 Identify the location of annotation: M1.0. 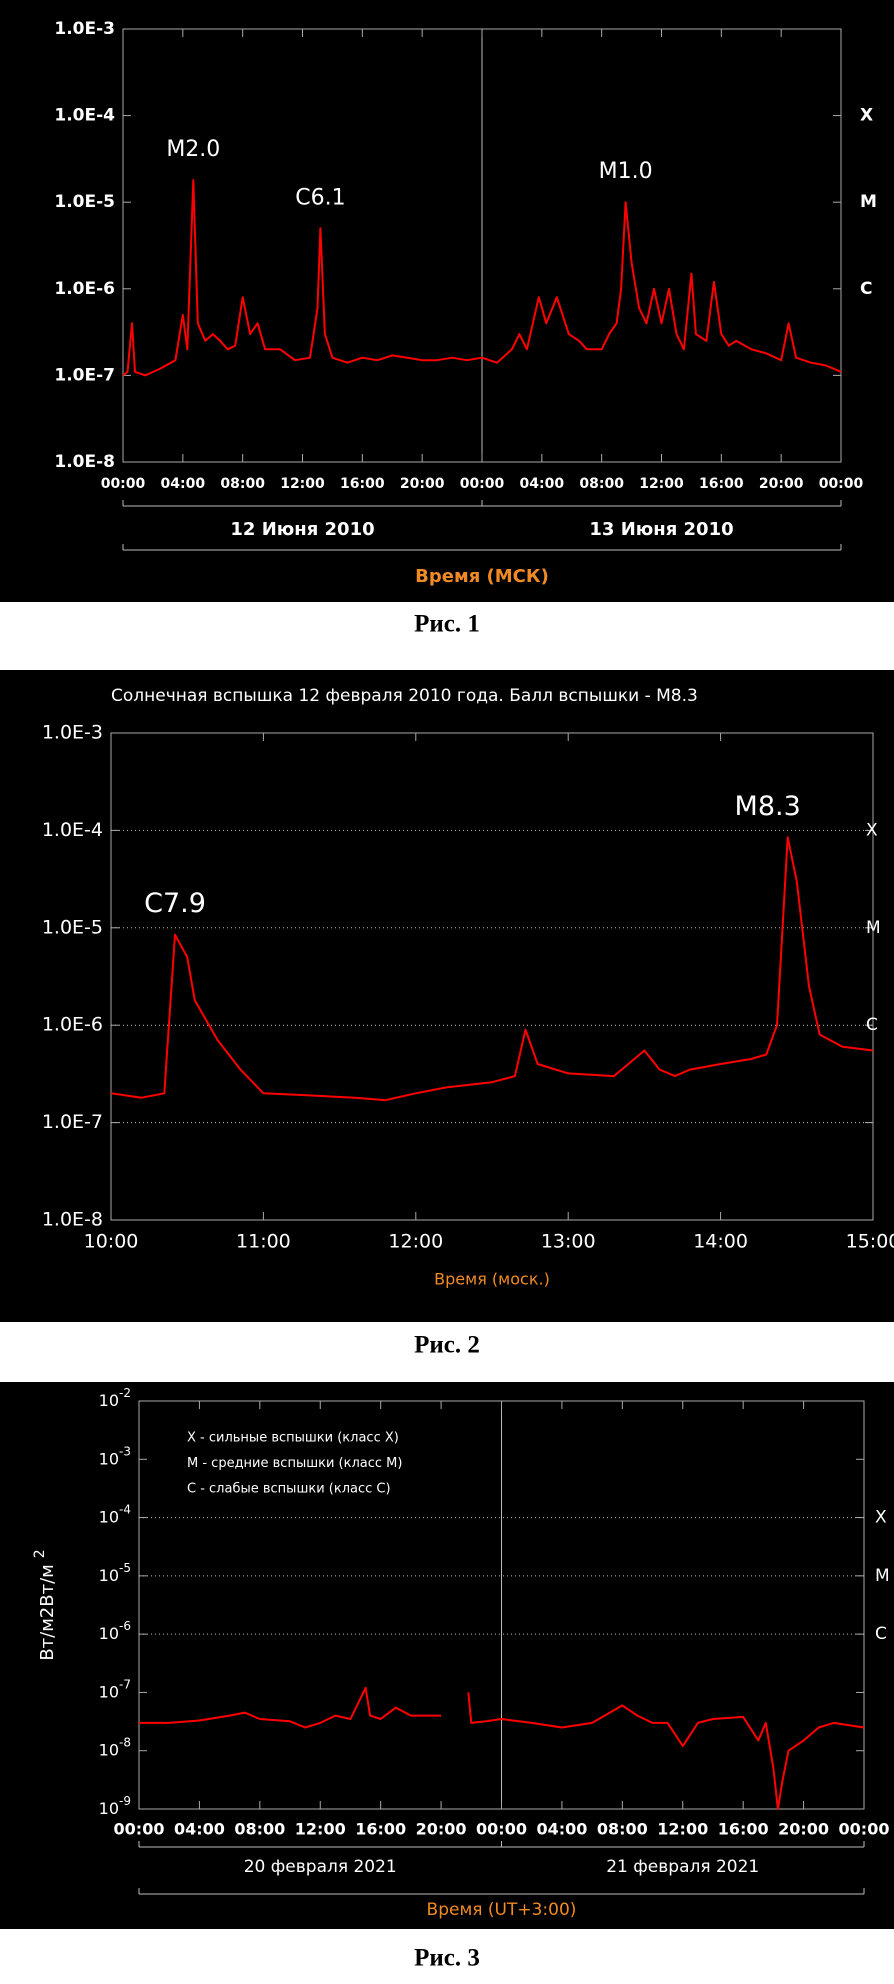
(626, 171).